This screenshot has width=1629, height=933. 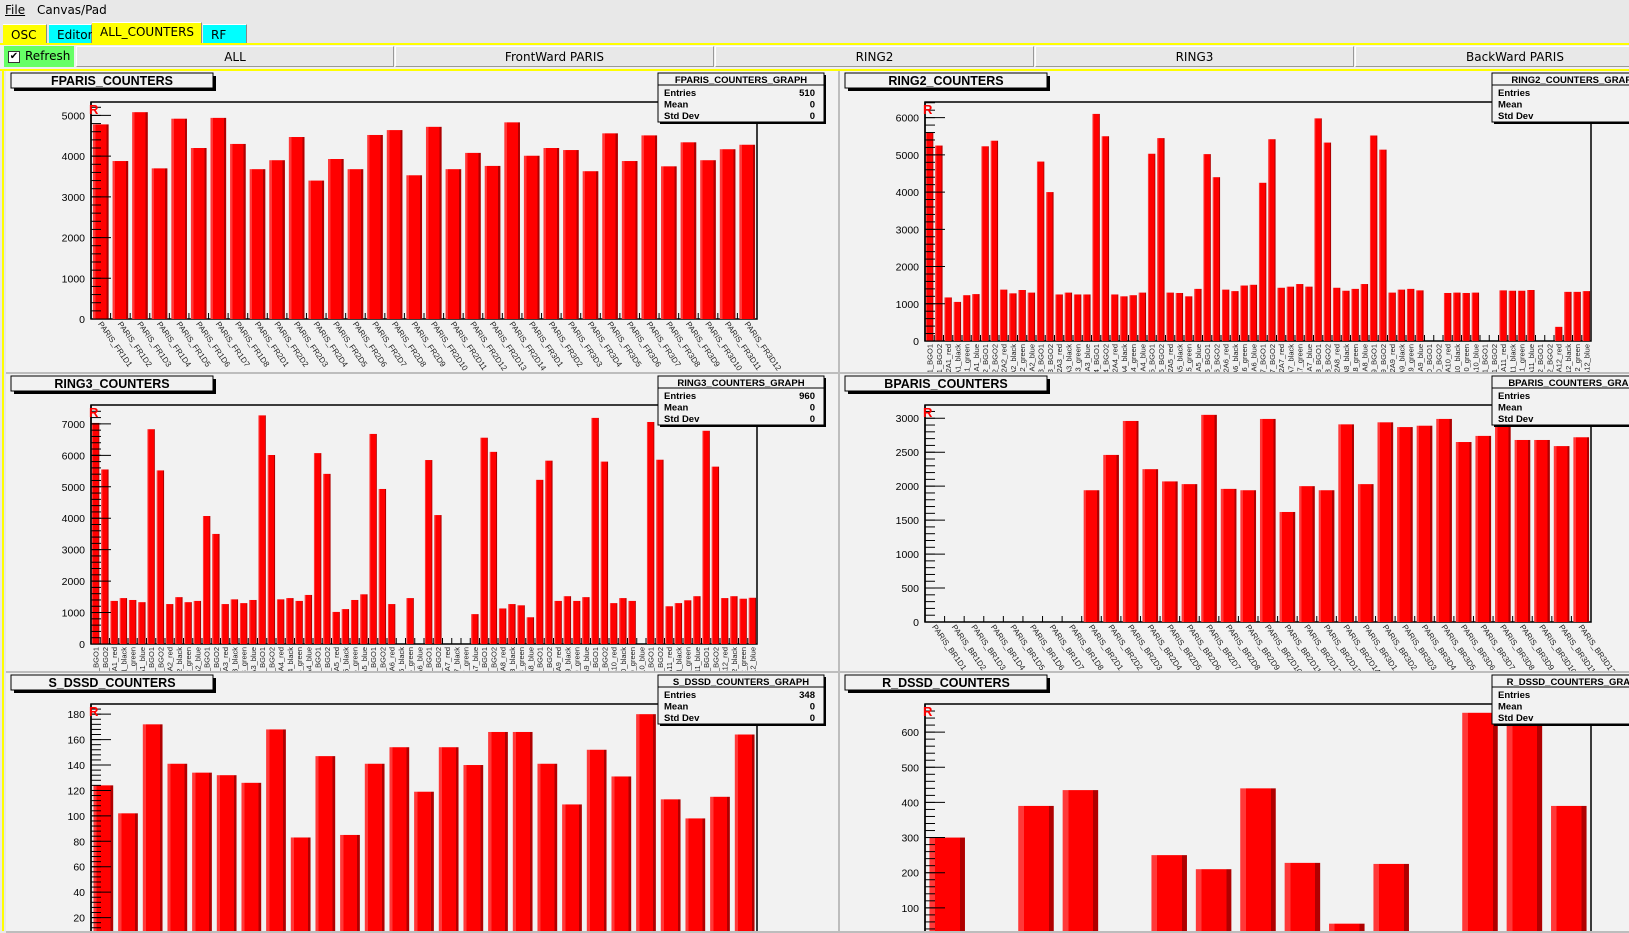 I want to click on frontward-paris-button: FrontWard PARIS, so click(x=554, y=56).